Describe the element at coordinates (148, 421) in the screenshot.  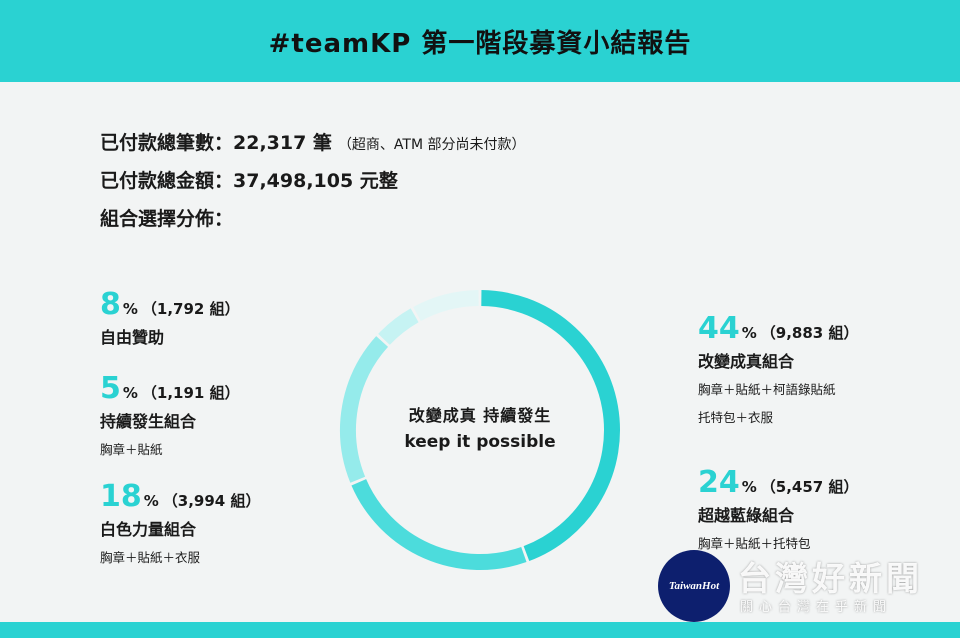
I see `stat-name: 持續發生組合` at that location.